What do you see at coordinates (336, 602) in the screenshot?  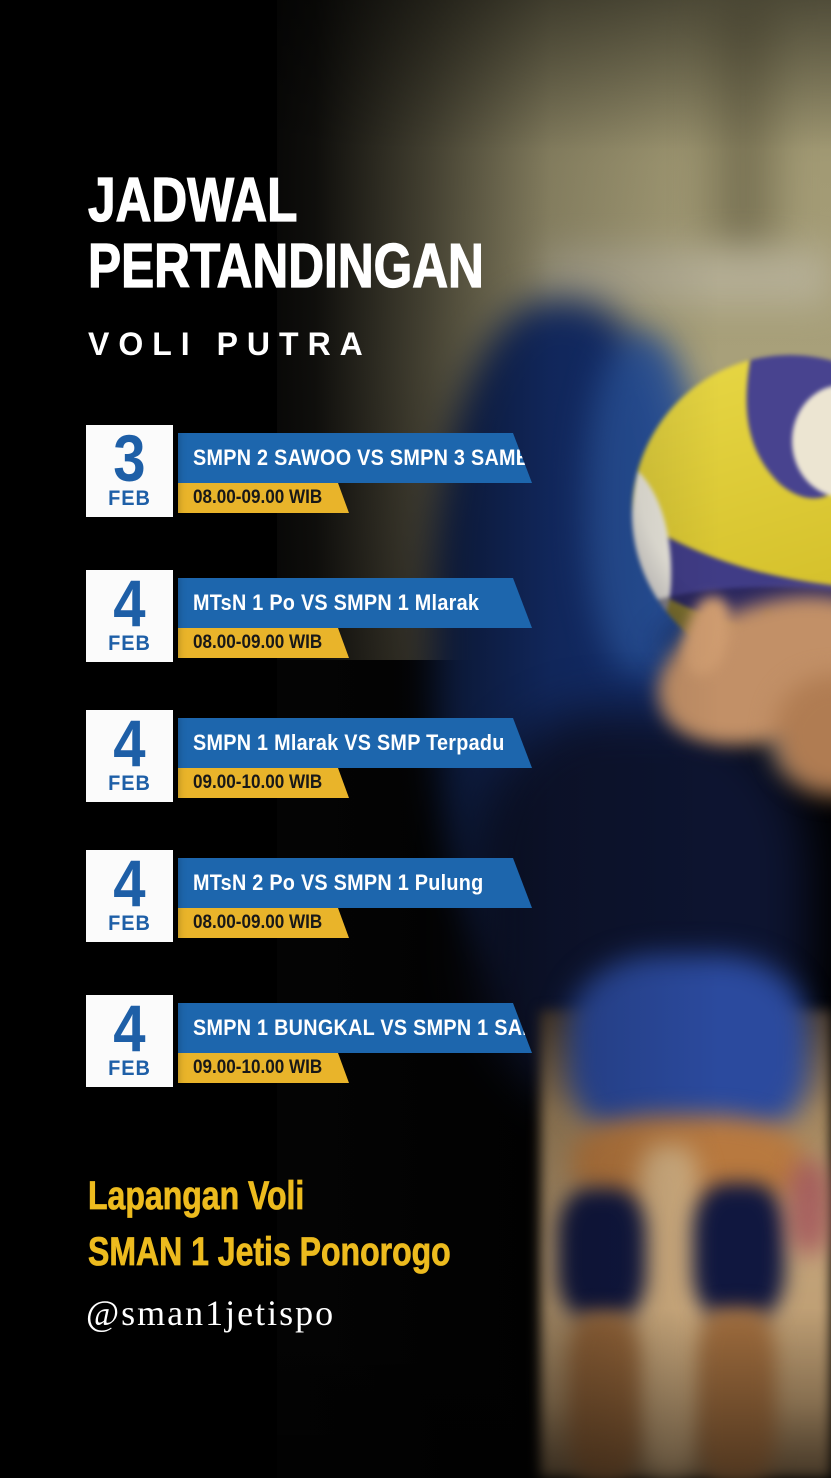 I see `match-label: MTsN 1 Po VS SMPN 1 Mlarak` at bounding box center [336, 602].